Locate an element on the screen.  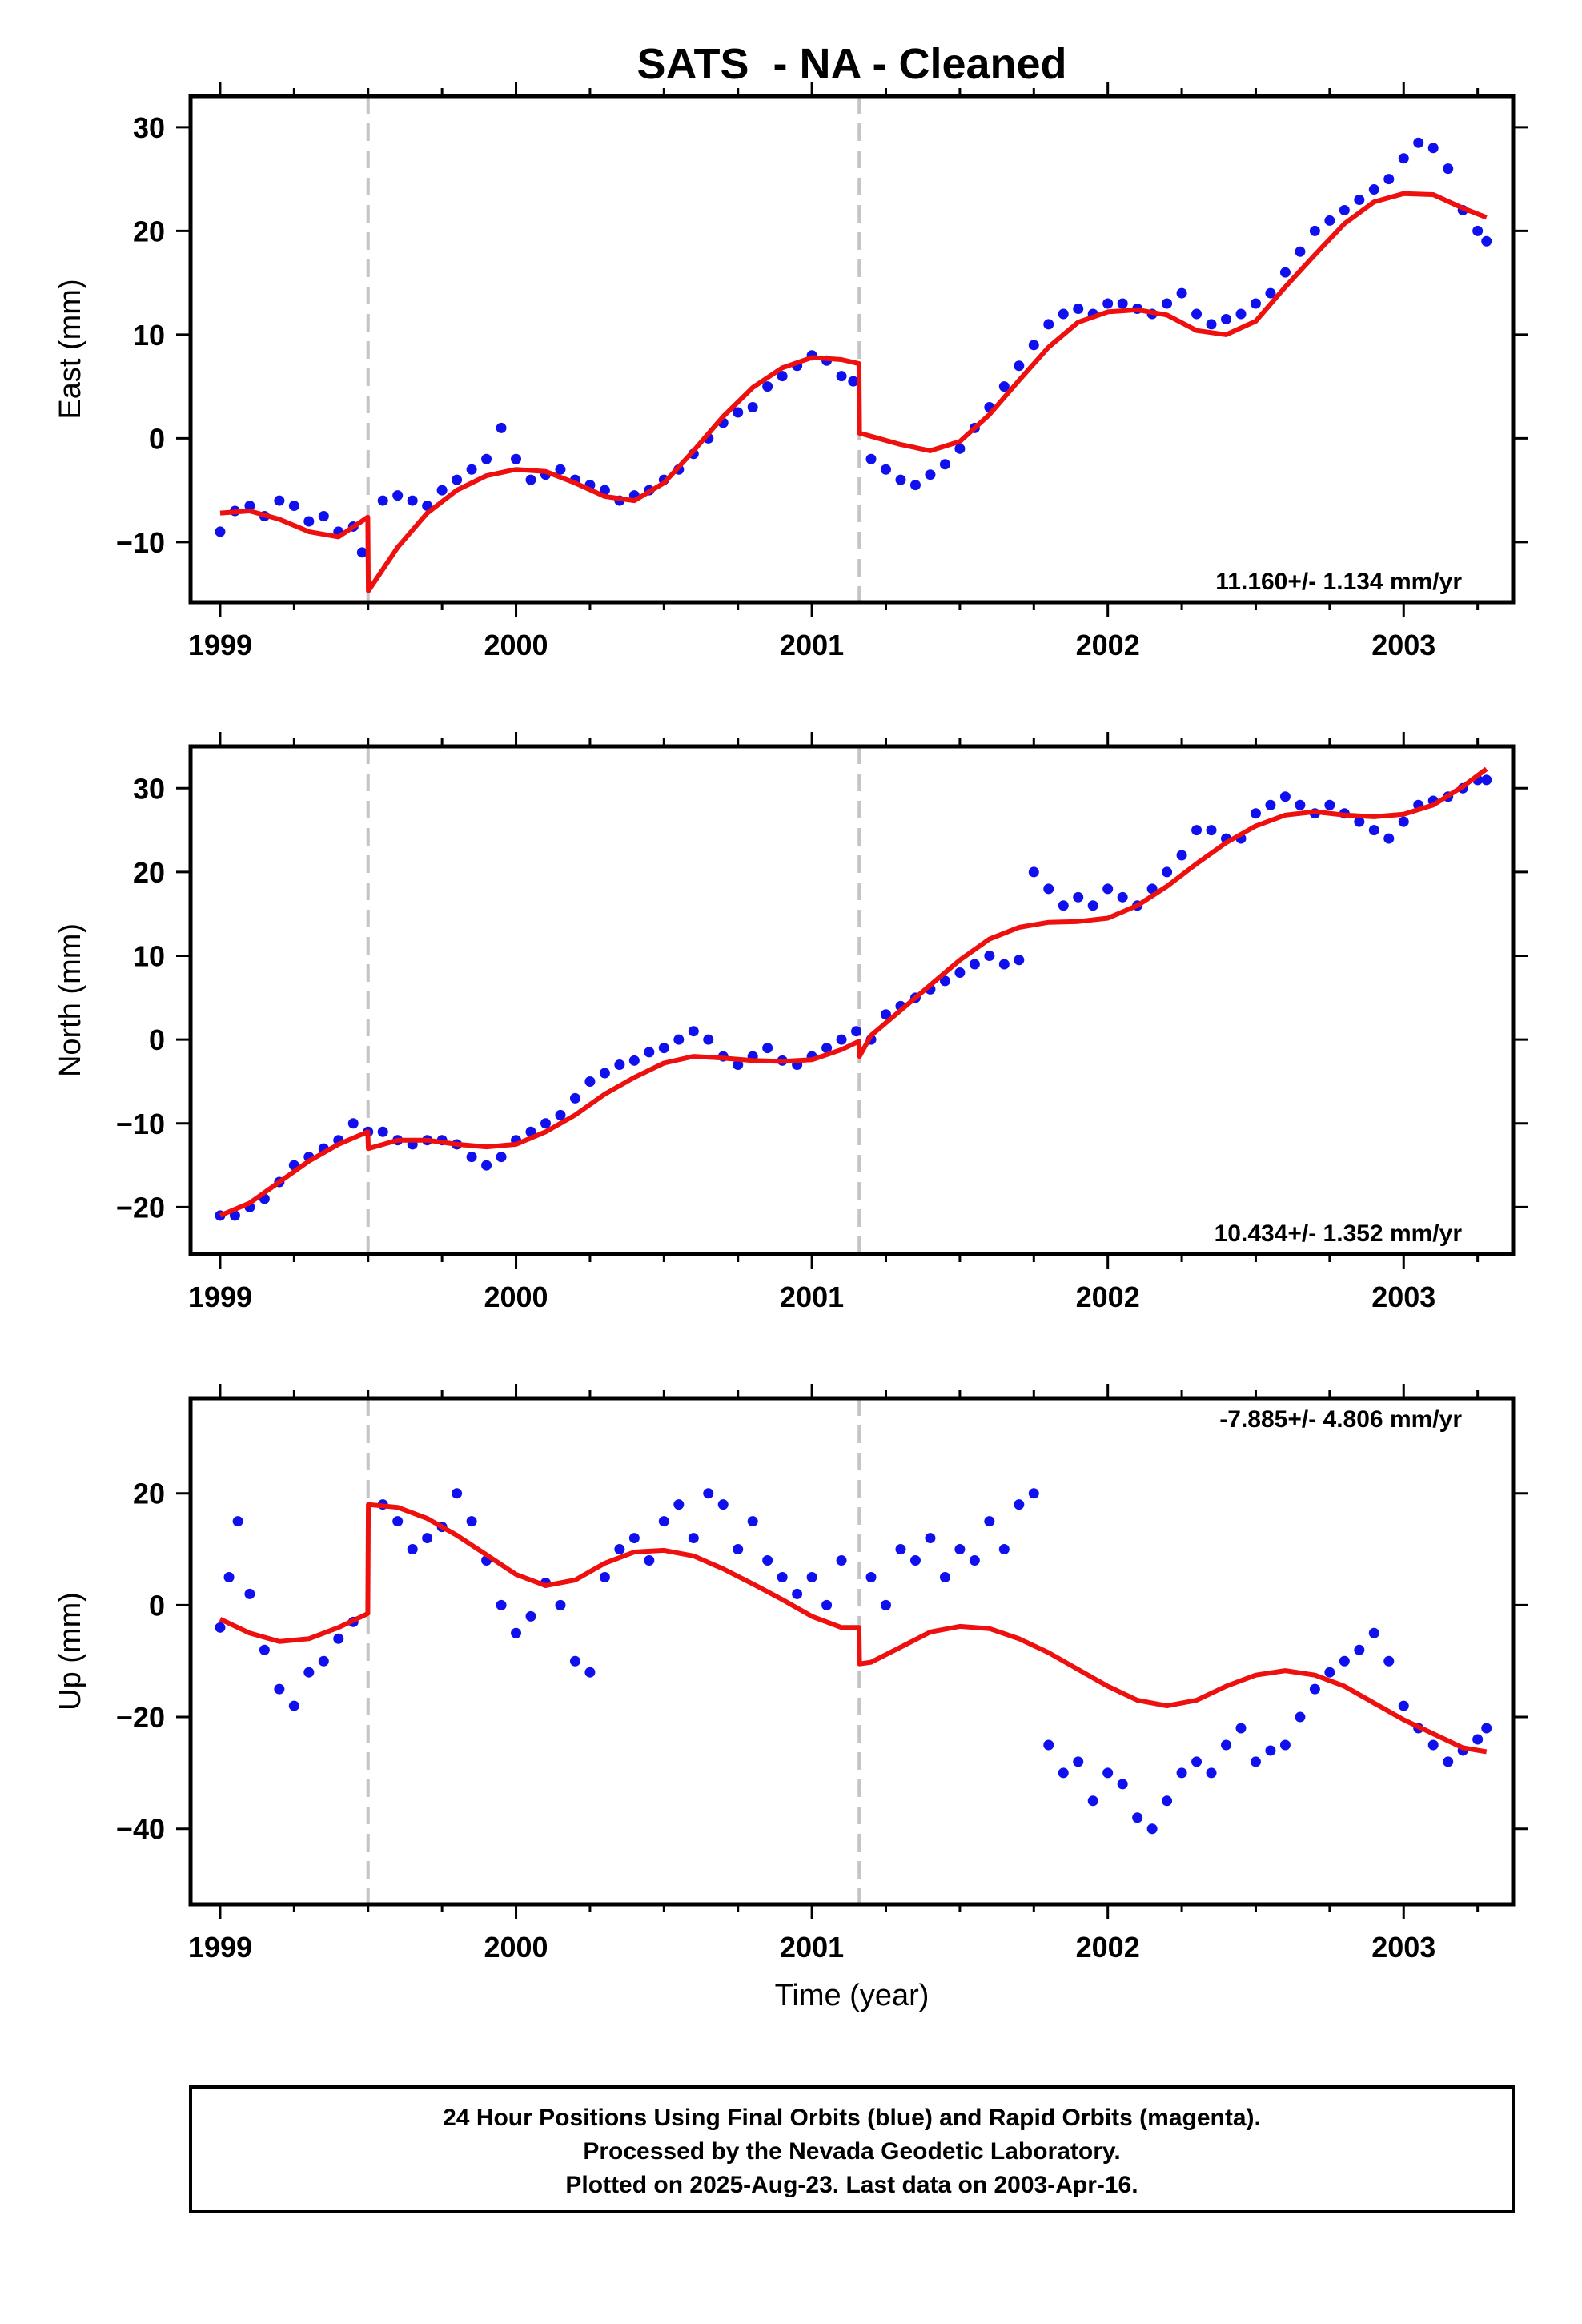
x-tick-label: 1999 is located at coordinates (220, 1297).